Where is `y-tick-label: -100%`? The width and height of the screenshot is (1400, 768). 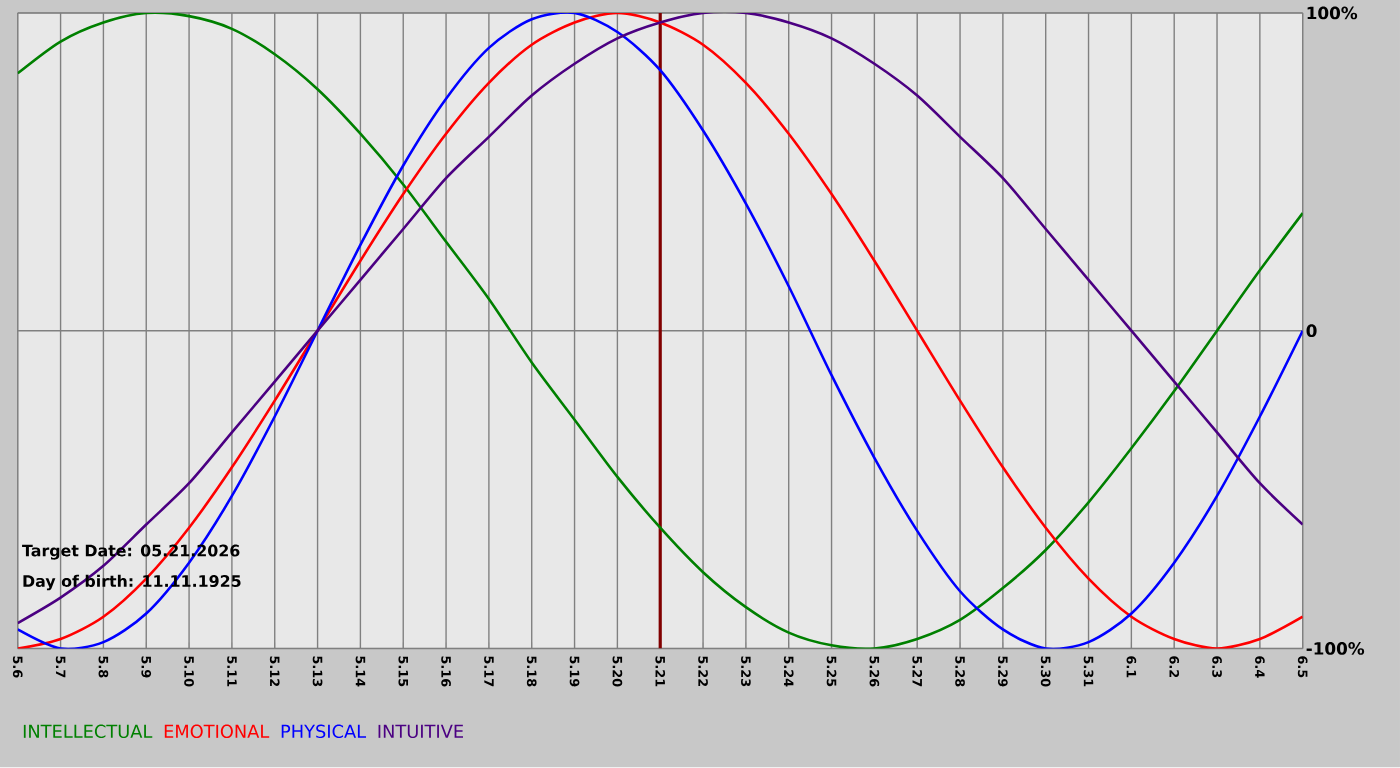
y-tick-label: -100% is located at coordinates (1335, 649).